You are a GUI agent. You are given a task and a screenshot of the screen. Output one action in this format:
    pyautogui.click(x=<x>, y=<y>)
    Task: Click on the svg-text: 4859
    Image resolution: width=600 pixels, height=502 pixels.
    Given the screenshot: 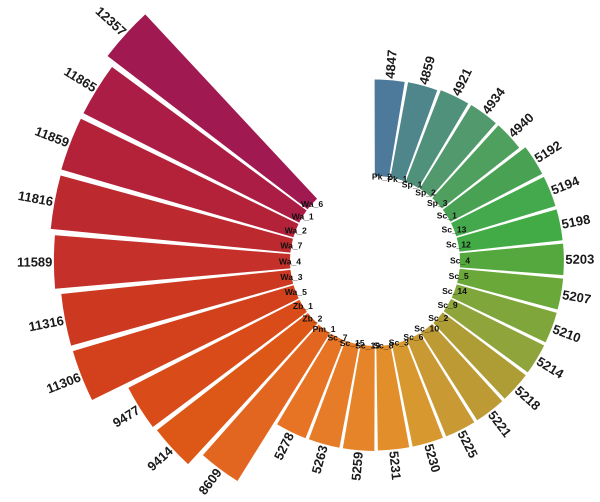 What is the action you would take?
    pyautogui.click(x=427, y=70)
    